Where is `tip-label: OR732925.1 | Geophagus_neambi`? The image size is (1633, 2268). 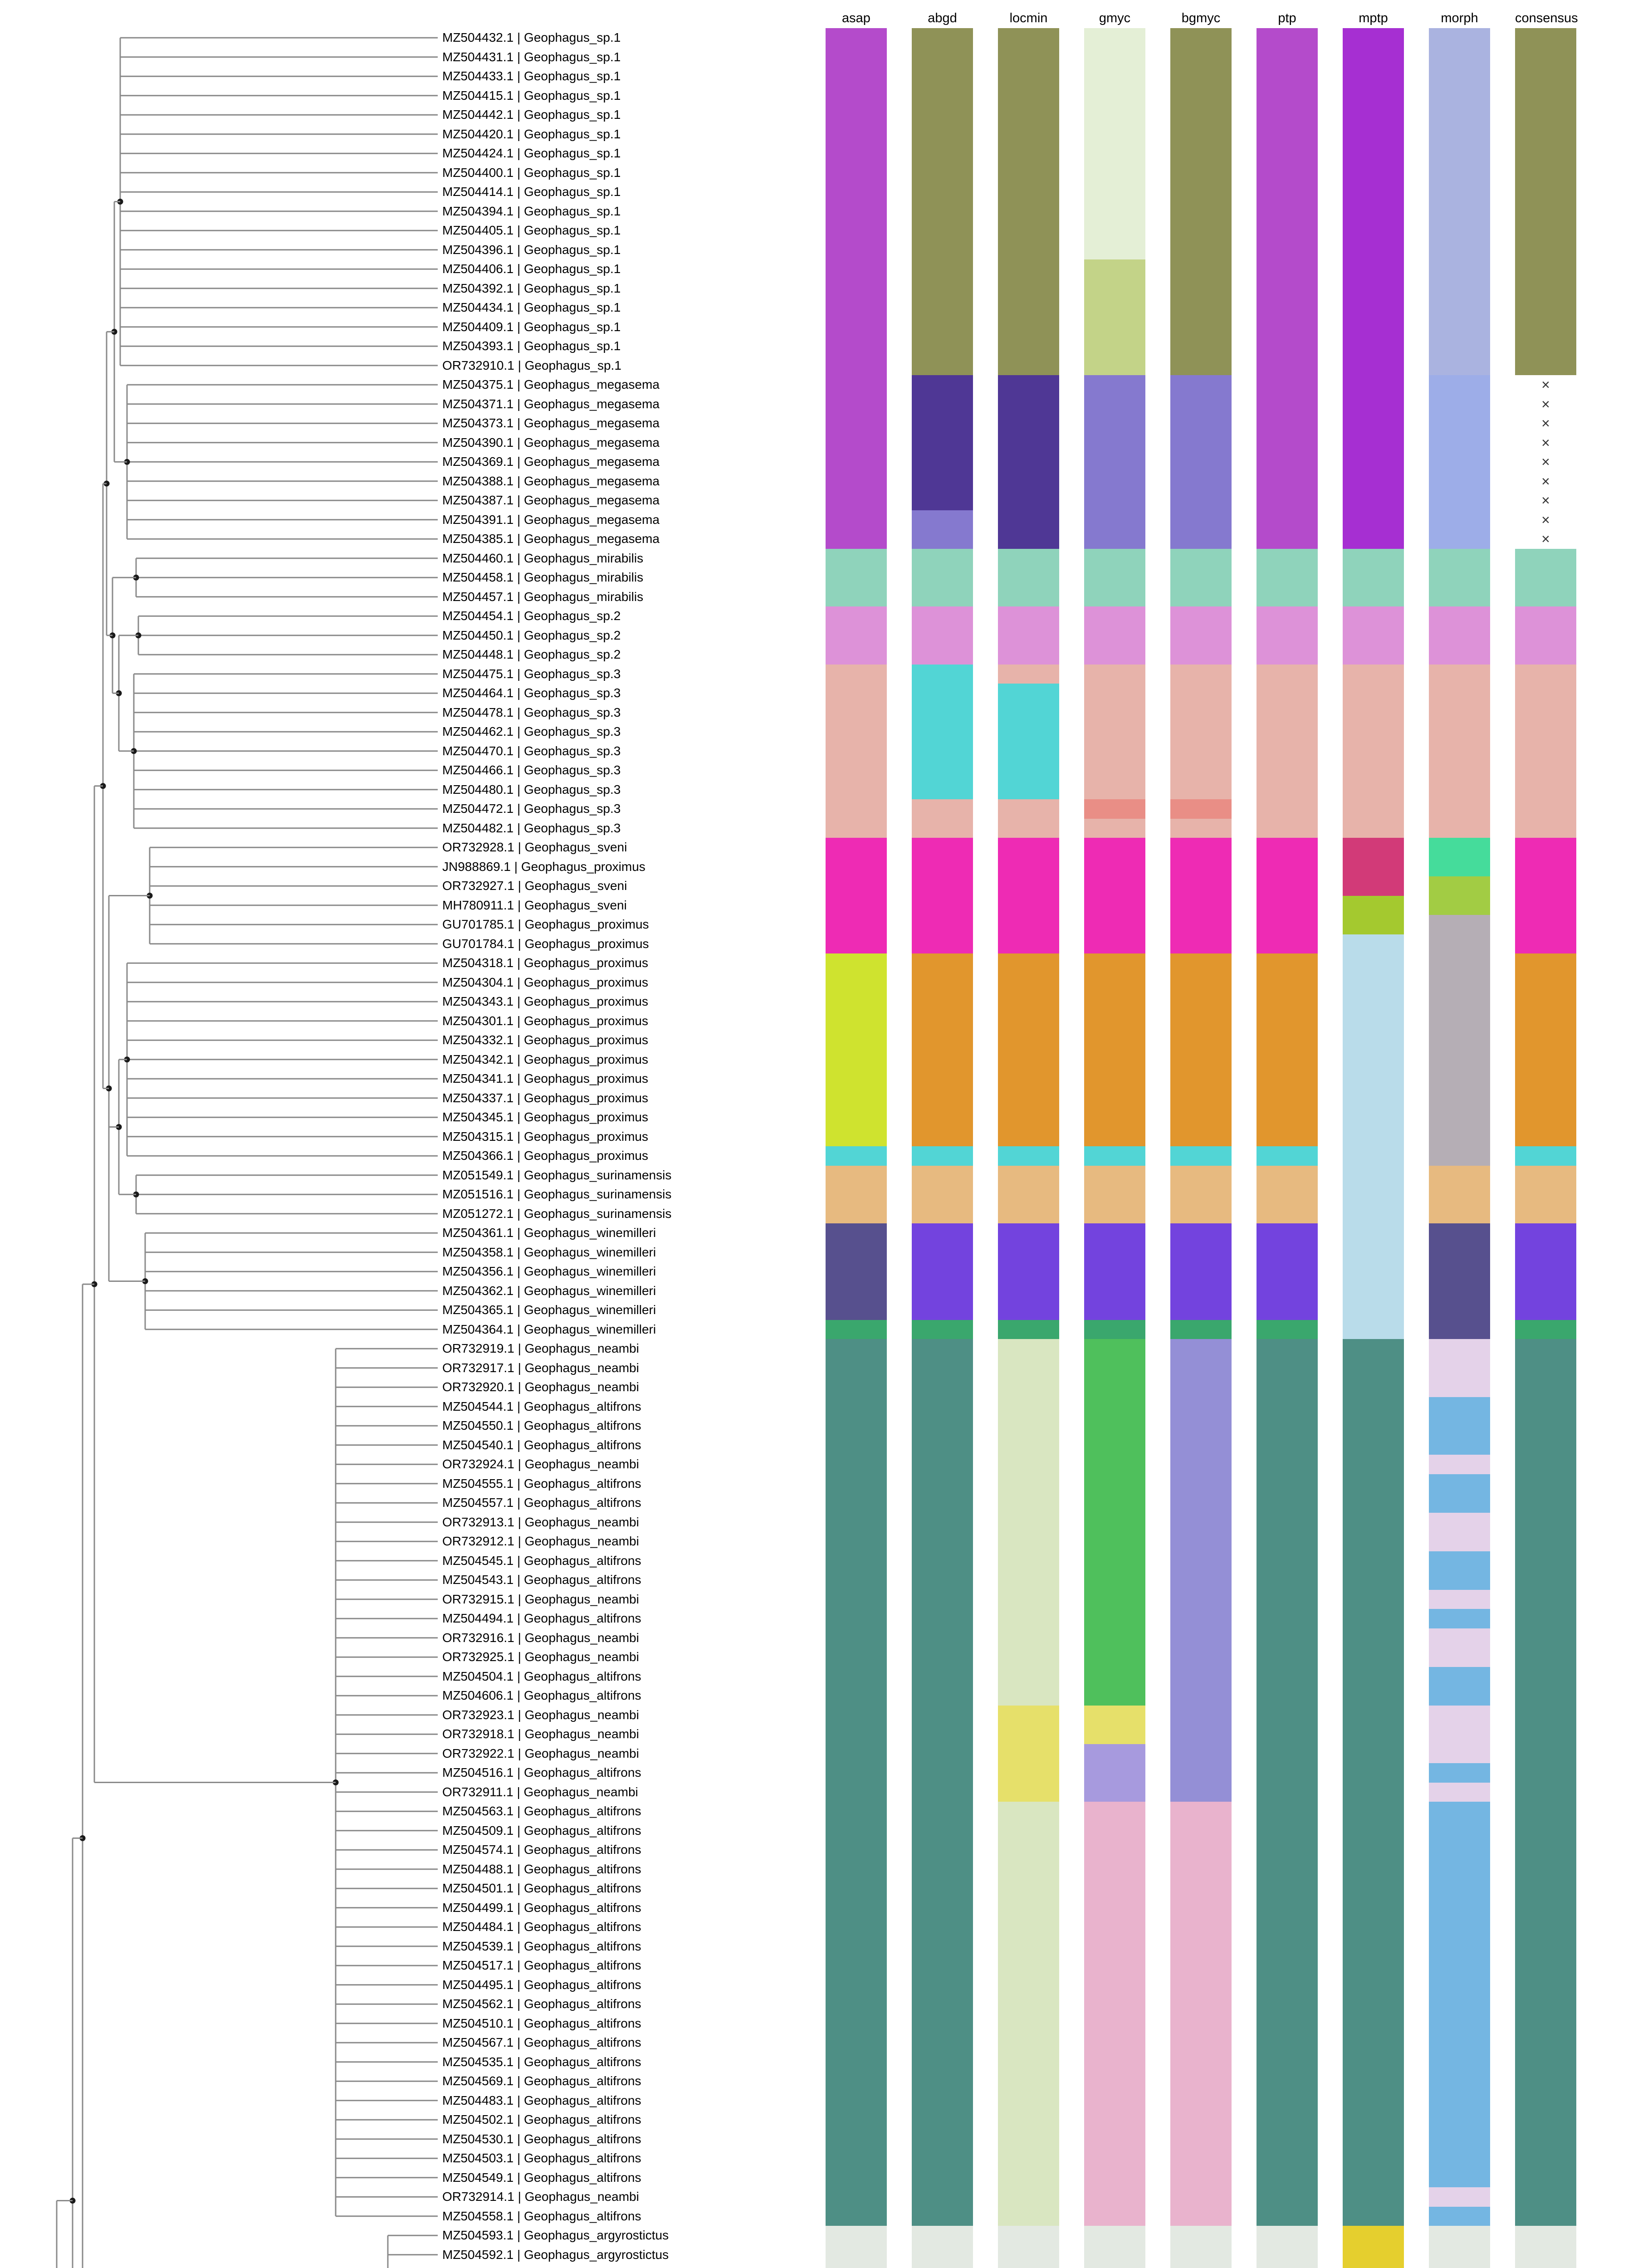 tip-label: OR732925.1 | Geophagus_neambi is located at coordinates (540, 1657).